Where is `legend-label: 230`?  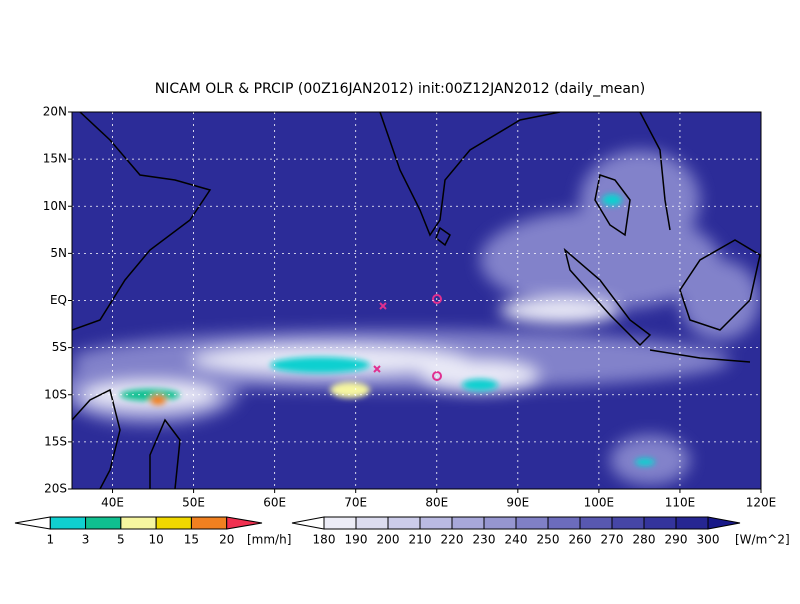 legend-label: 230 is located at coordinates (484, 540).